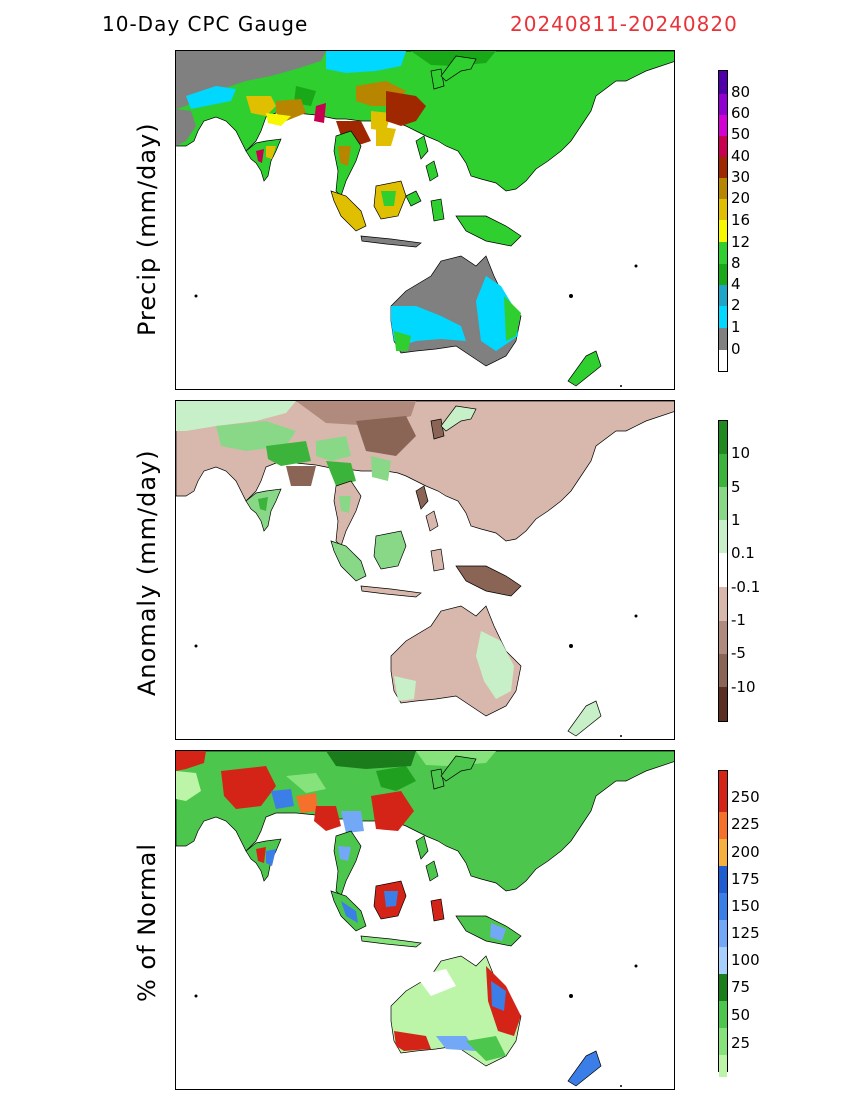 This screenshot has width=850, height=1100. I want to click on colorbar-label: 60, so click(741, 113).